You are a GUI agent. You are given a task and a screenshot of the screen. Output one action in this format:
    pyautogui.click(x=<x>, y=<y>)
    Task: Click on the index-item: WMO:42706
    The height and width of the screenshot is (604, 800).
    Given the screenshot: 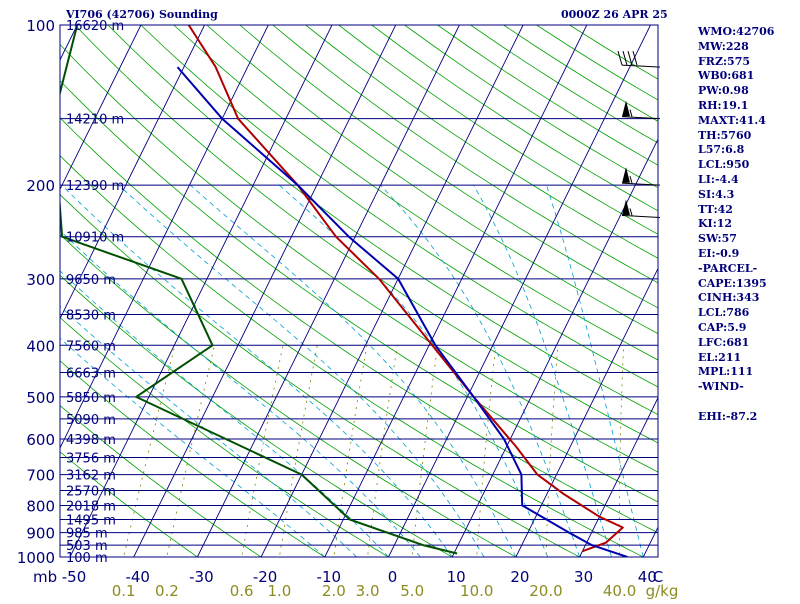 What is the action you would take?
    pyautogui.click(x=736, y=32)
    